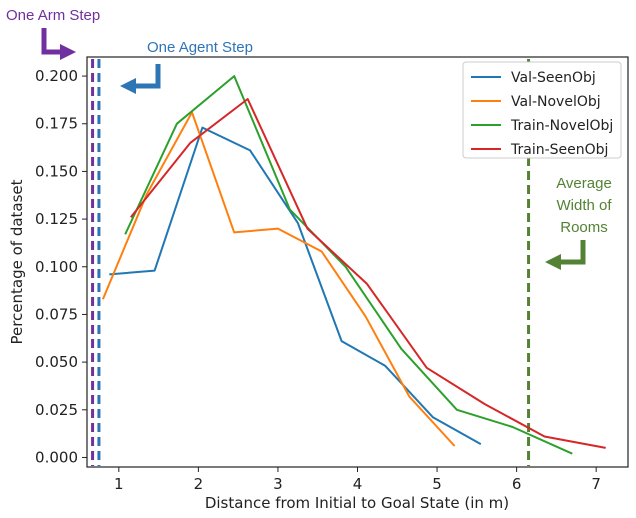  I want to click on annotation-one-arm-step: One Arm Step, so click(53, 33).